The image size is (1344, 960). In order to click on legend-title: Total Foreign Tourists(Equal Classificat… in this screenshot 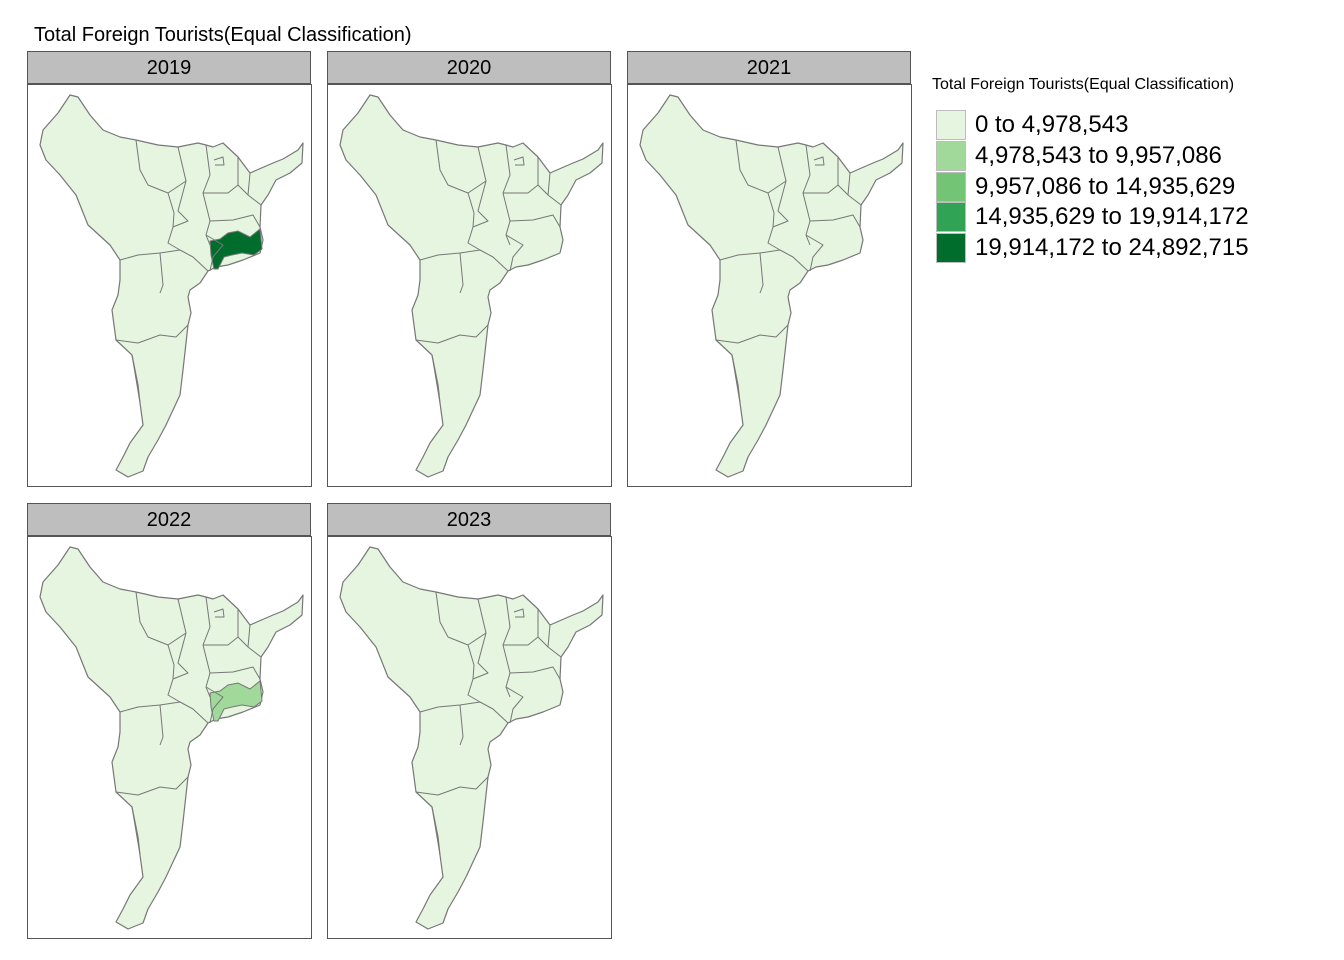, I will do `click(1083, 84)`.